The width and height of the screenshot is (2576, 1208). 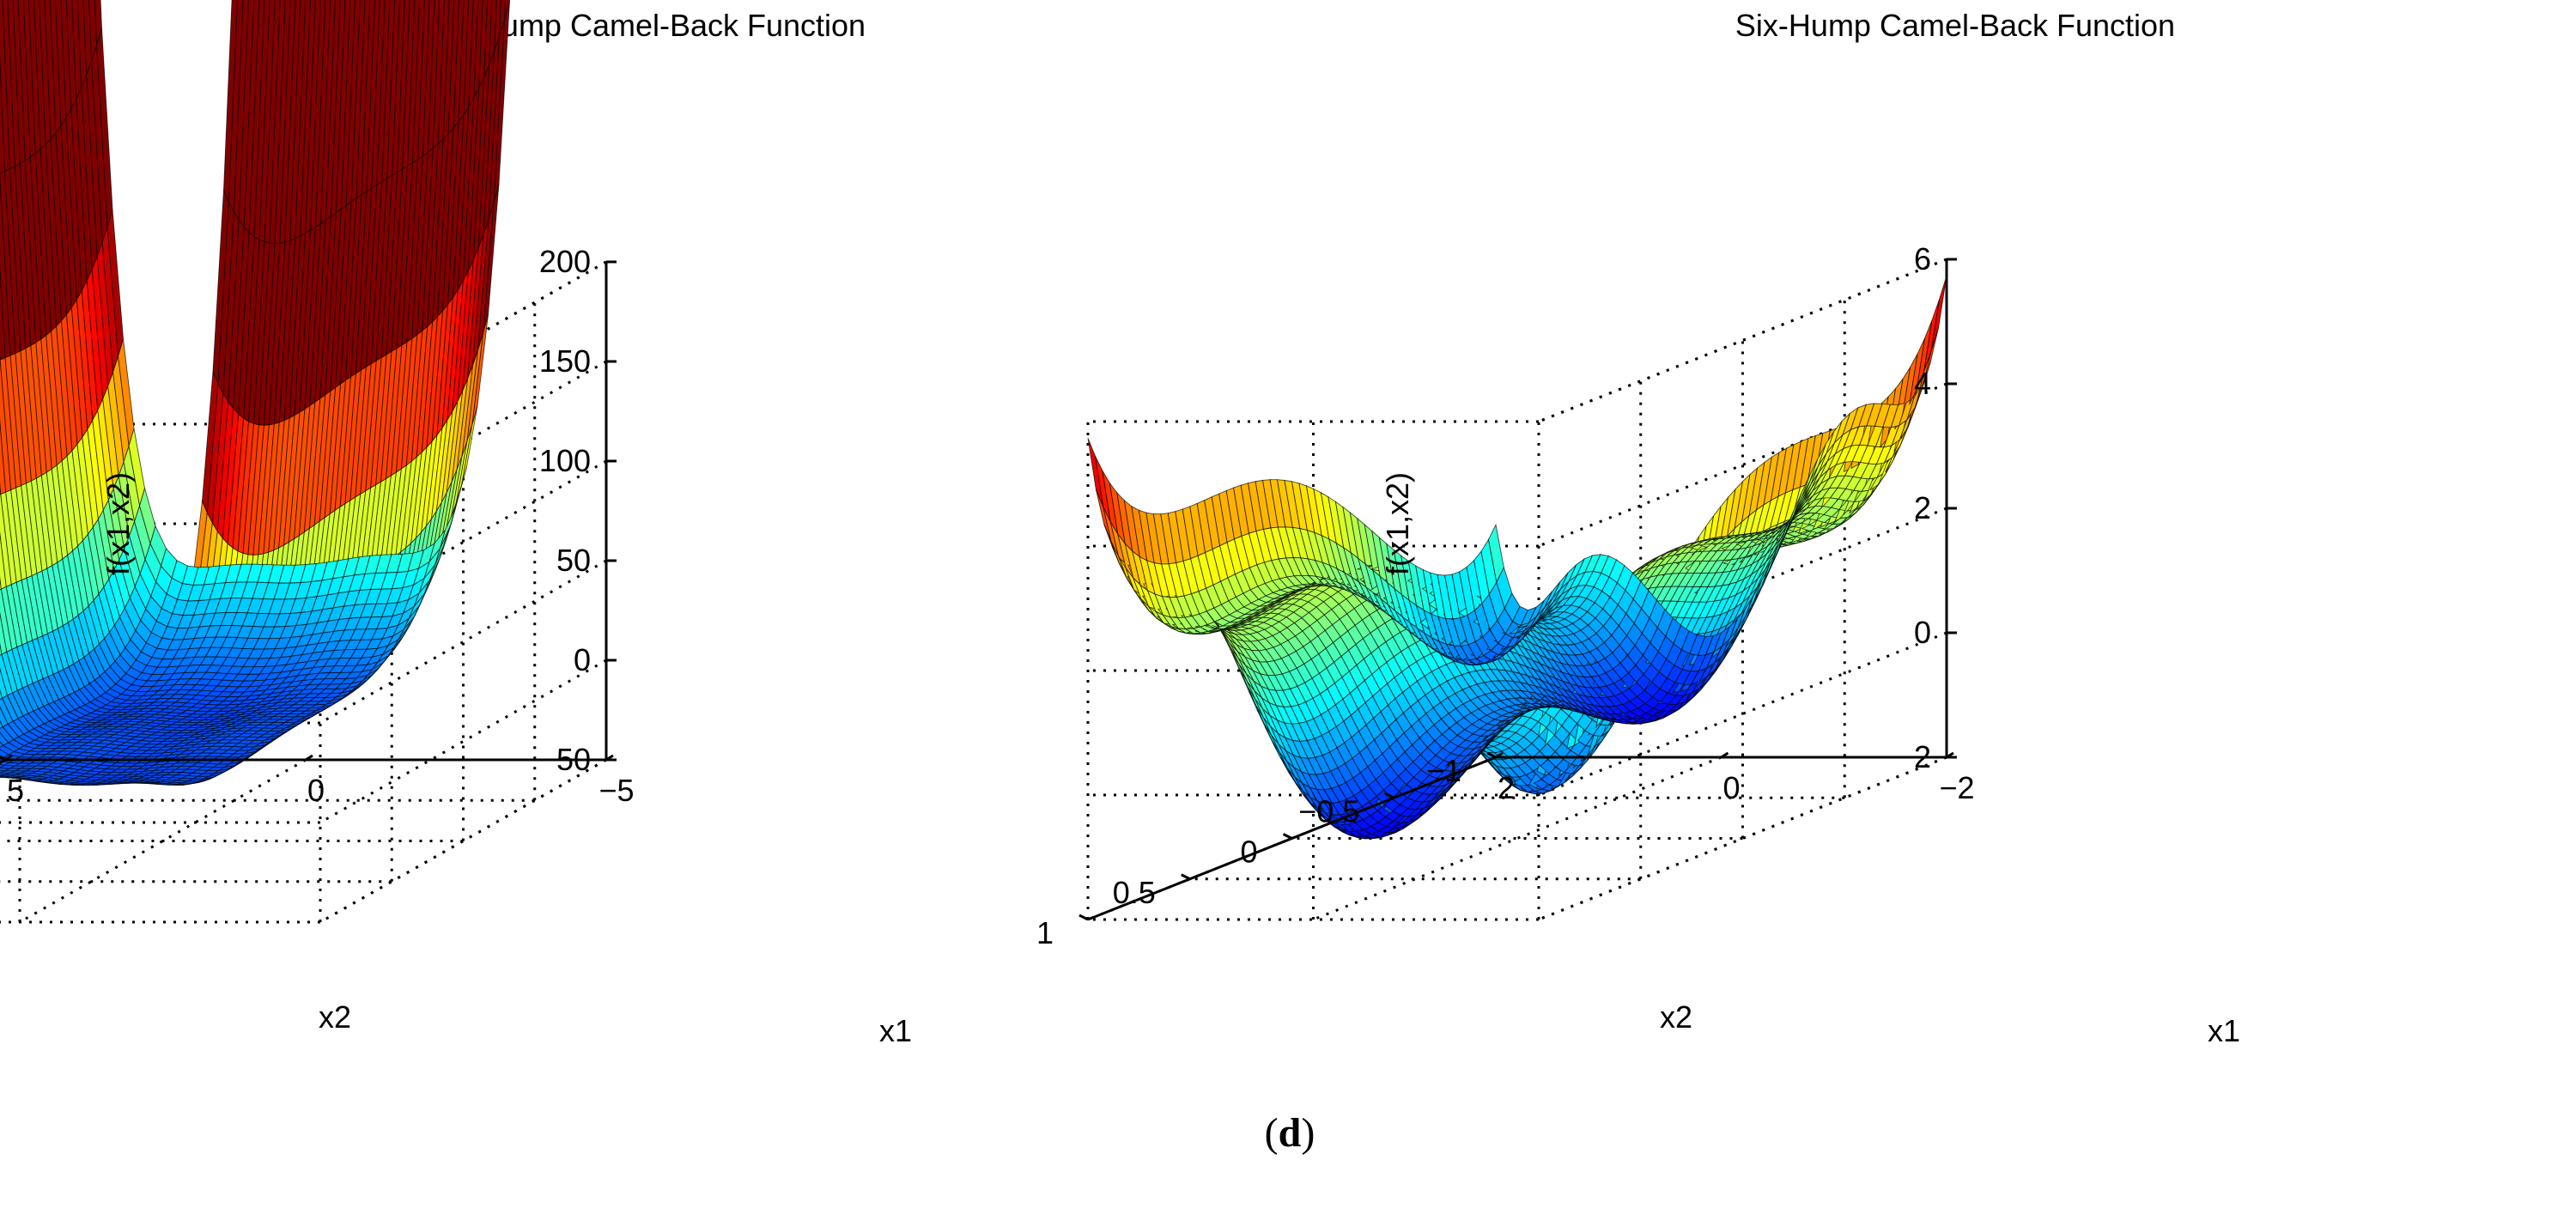 What do you see at coordinates (896, 1030) in the screenshot?
I see `x-axis-label: x1` at bounding box center [896, 1030].